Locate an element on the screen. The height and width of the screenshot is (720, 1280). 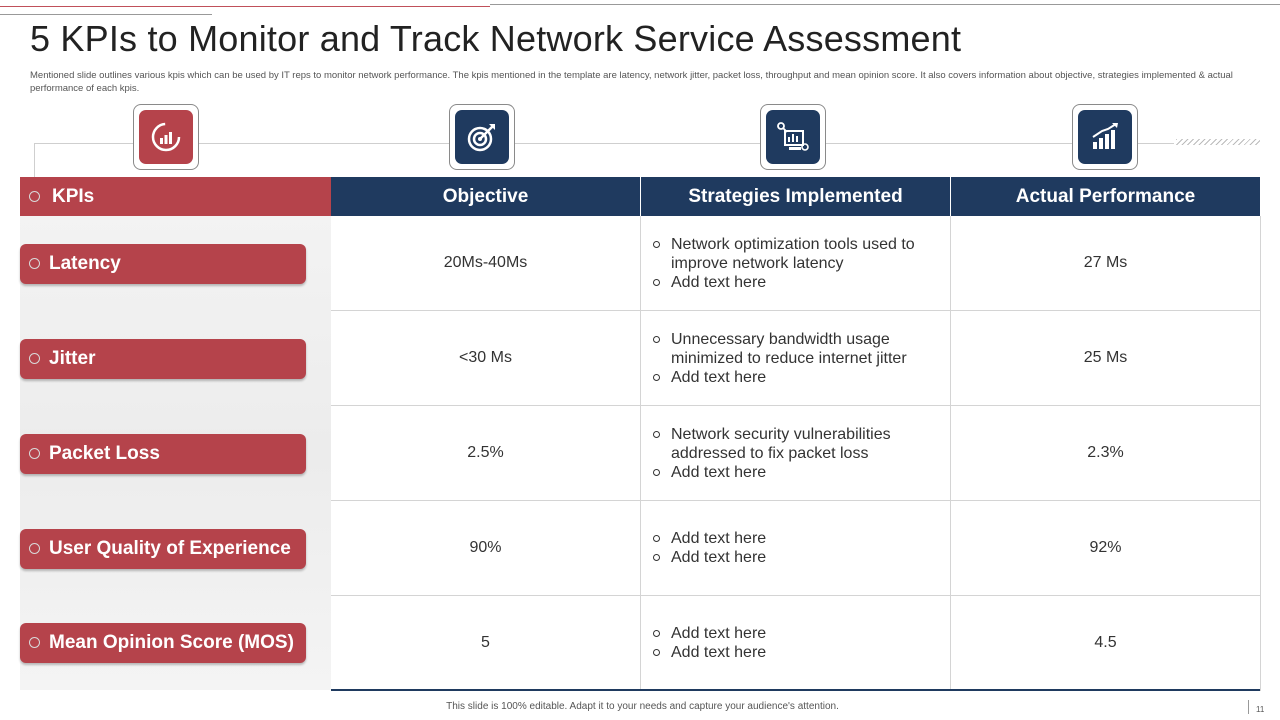
objective-cell: 90% is located at coordinates (486, 548).